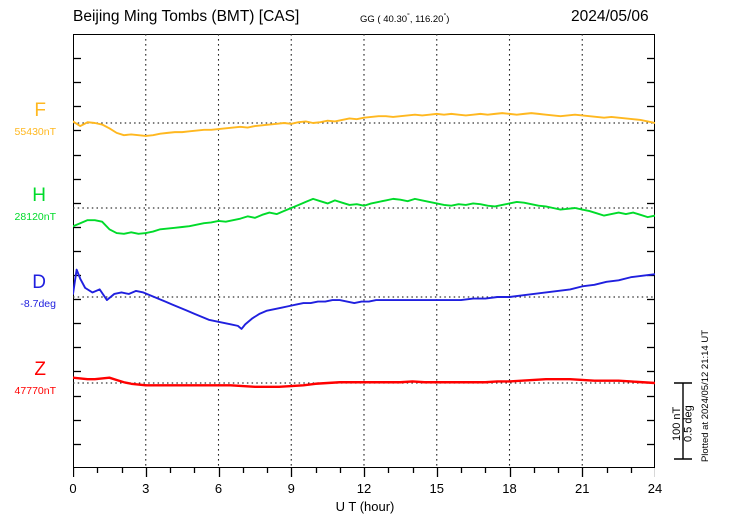 This screenshot has height=520, width=730. What do you see at coordinates (40, 369) in the screenshot?
I see `component-label-z: Z` at bounding box center [40, 369].